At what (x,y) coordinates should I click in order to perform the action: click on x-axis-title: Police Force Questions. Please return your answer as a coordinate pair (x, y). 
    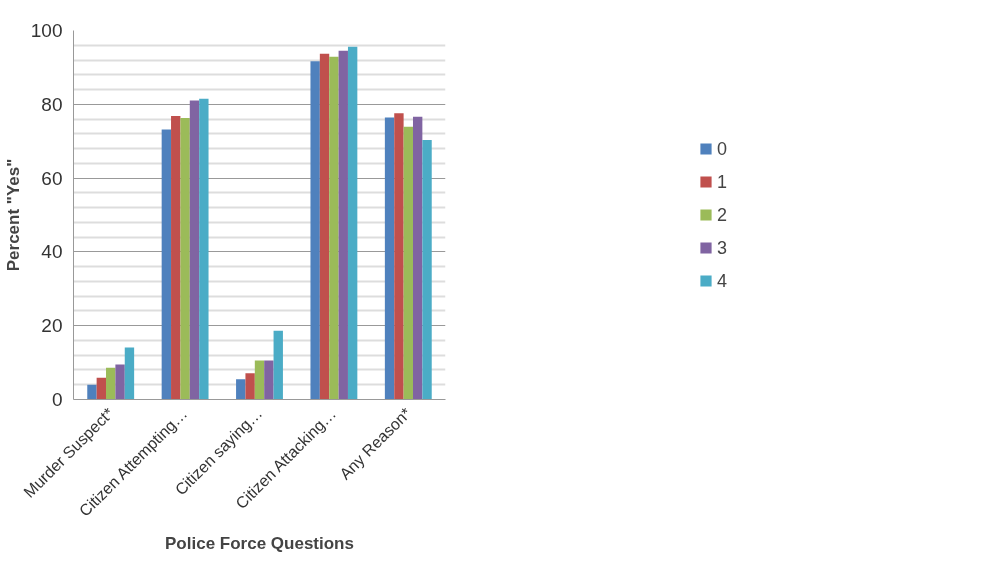
    Looking at the image, I should click on (259, 543).